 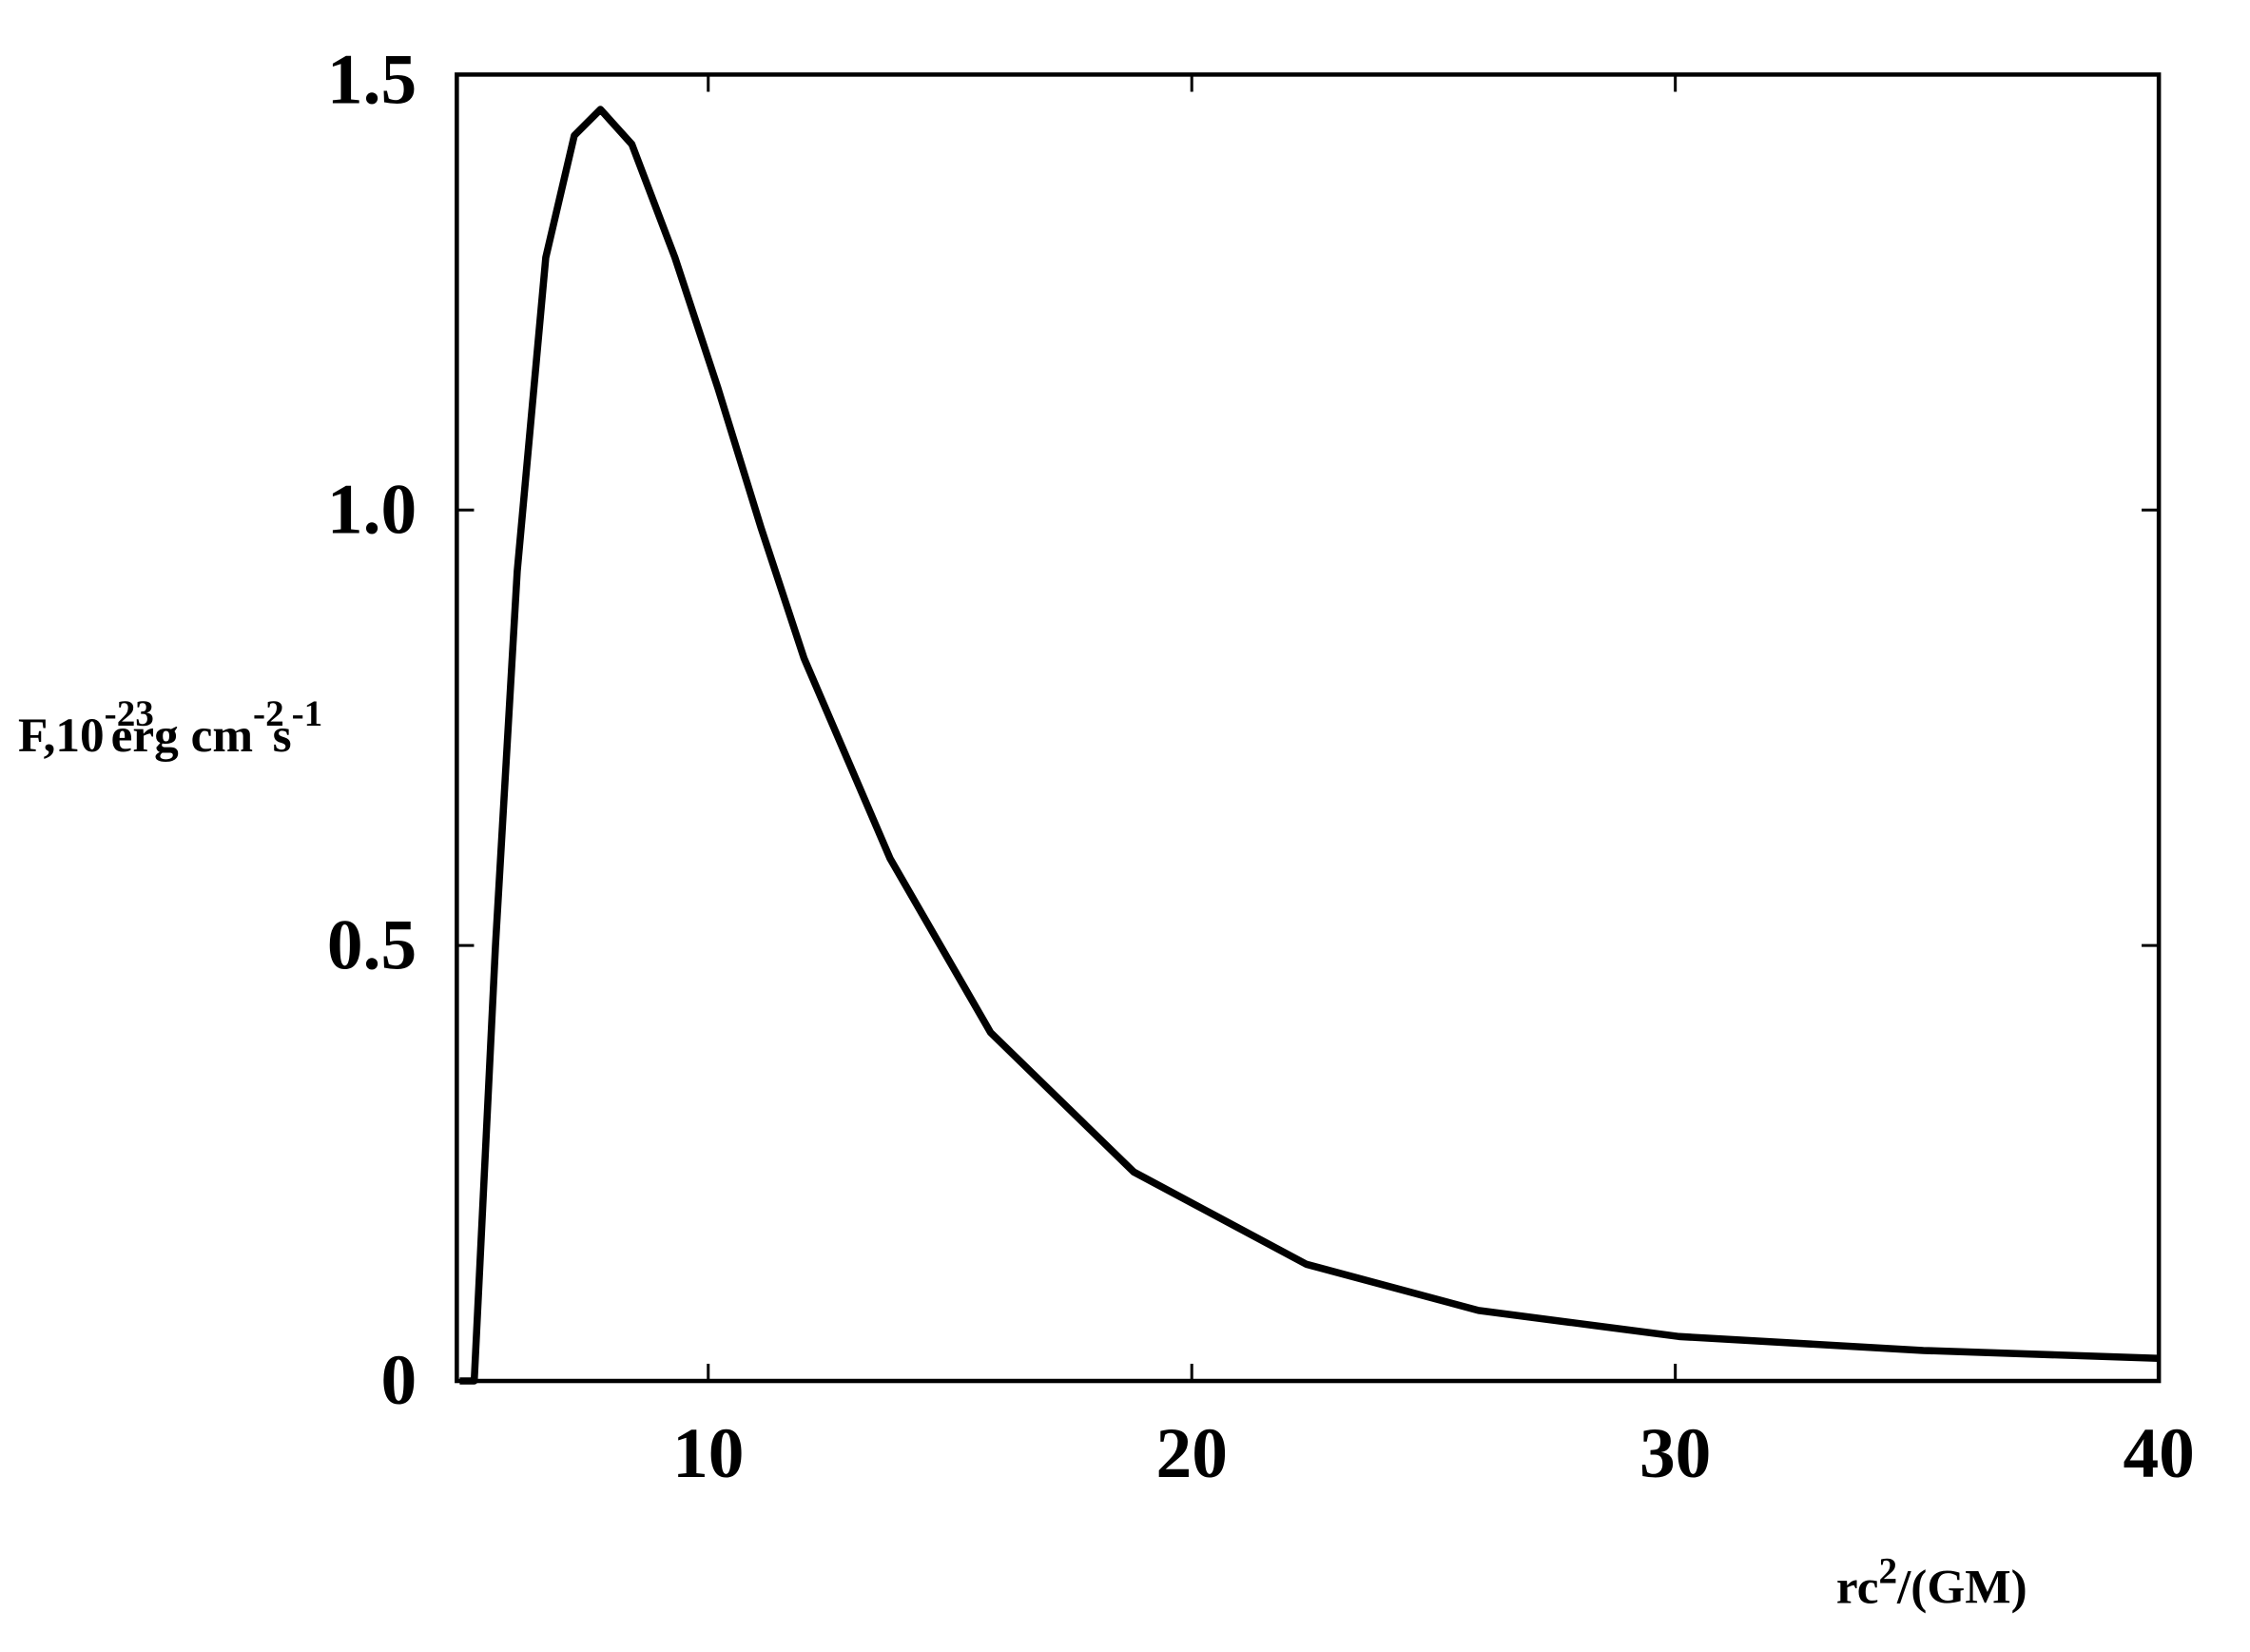 I want to click on x-tick-label: 10, so click(x=708, y=1453).